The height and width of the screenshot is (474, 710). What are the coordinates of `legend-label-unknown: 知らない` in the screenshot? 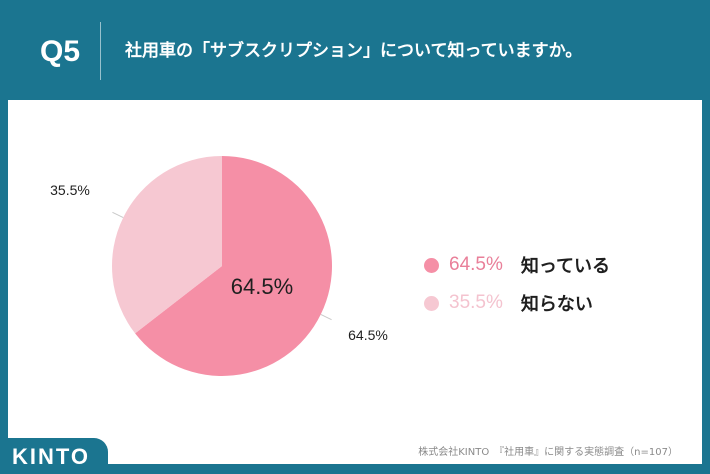 It's located at (556, 304).